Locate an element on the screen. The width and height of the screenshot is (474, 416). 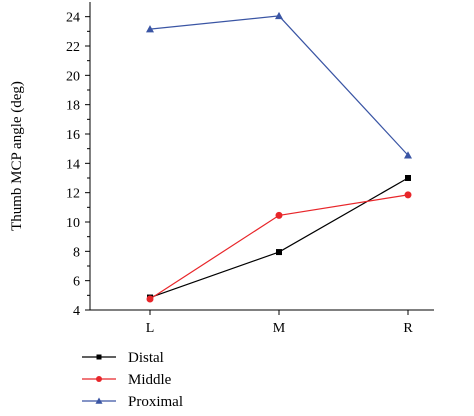
y-tick-label: 4 is located at coordinates (76, 311).